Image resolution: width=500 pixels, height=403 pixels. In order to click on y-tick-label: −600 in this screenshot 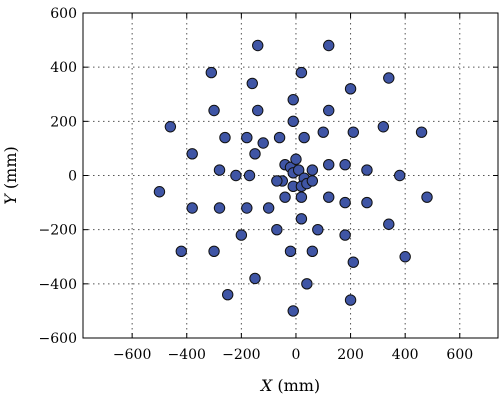, I will do `click(58, 339)`.